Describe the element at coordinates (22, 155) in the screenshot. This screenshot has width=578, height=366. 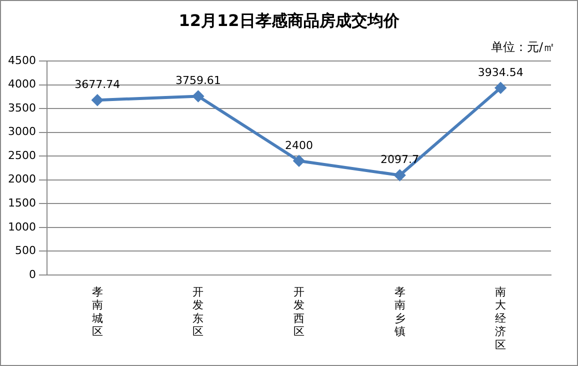
I see `y-tick-label: 2500` at that location.